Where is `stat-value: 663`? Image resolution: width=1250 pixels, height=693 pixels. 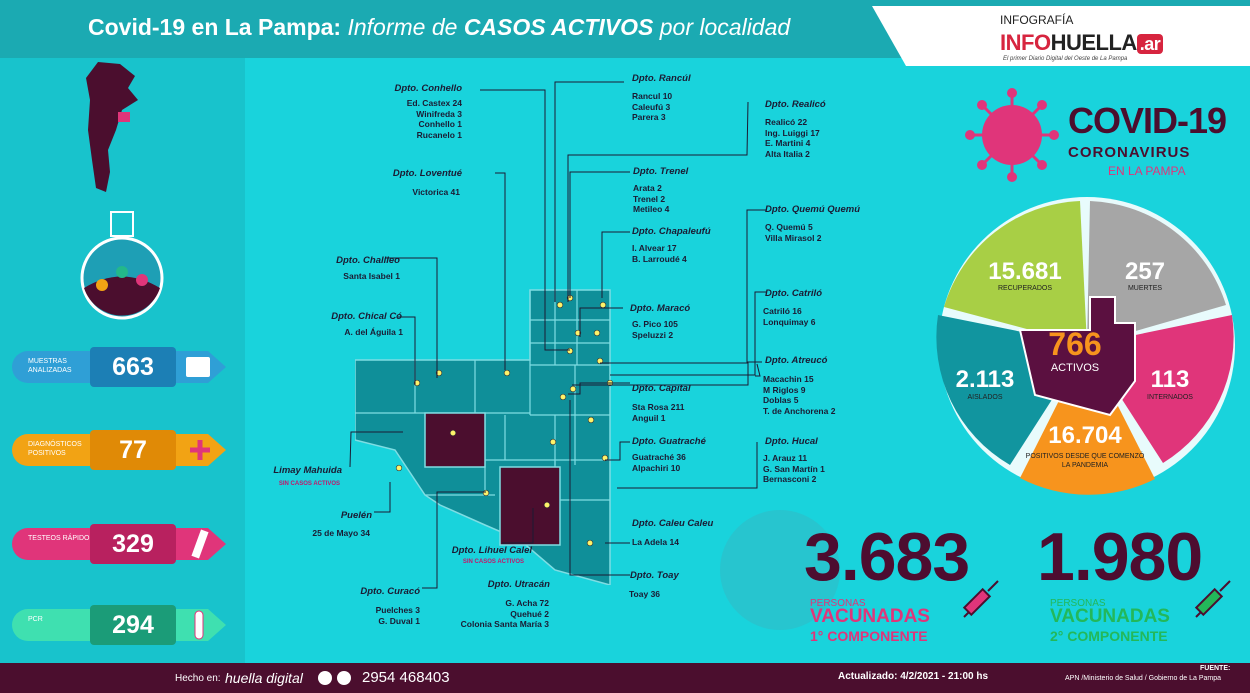
stat-value: 663 is located at coordinates (133, 367).